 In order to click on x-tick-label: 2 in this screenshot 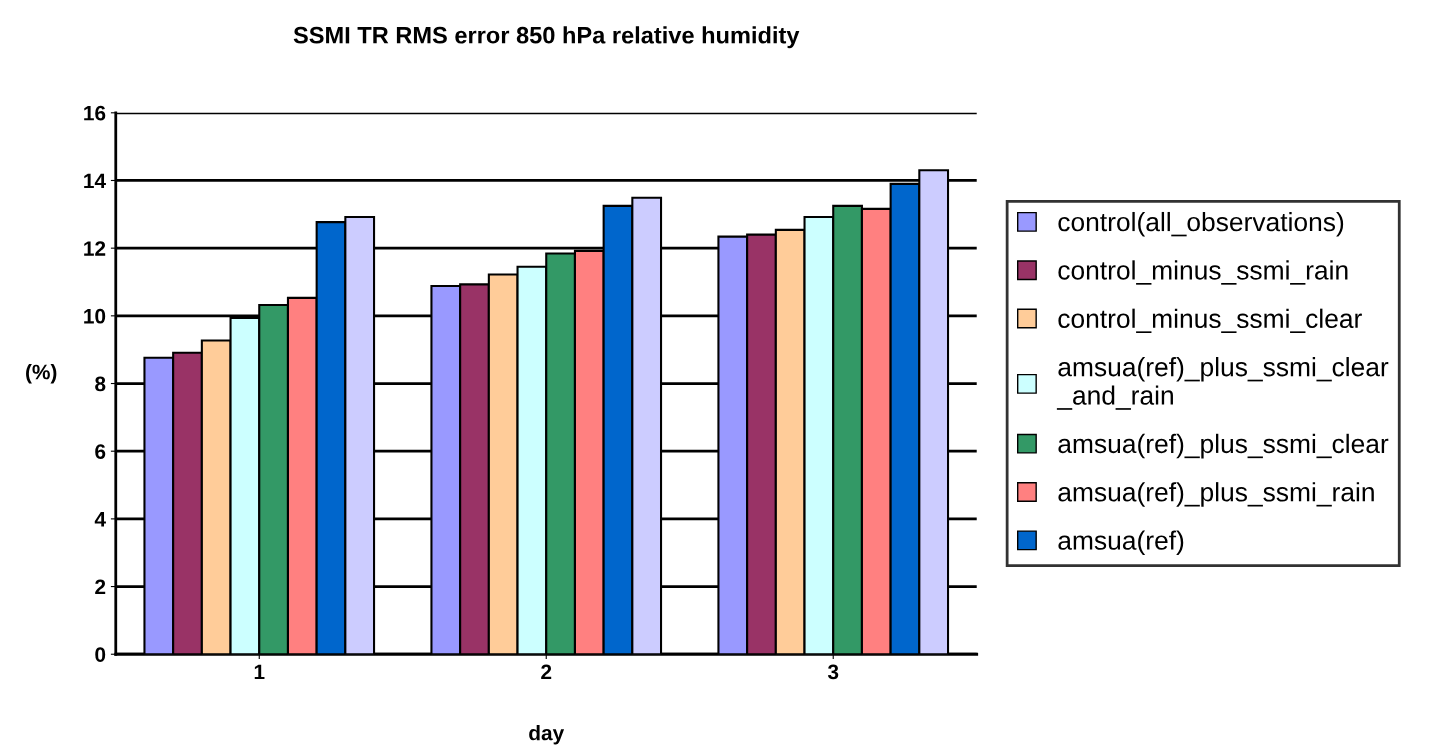, I will do `click(546, 672)`.